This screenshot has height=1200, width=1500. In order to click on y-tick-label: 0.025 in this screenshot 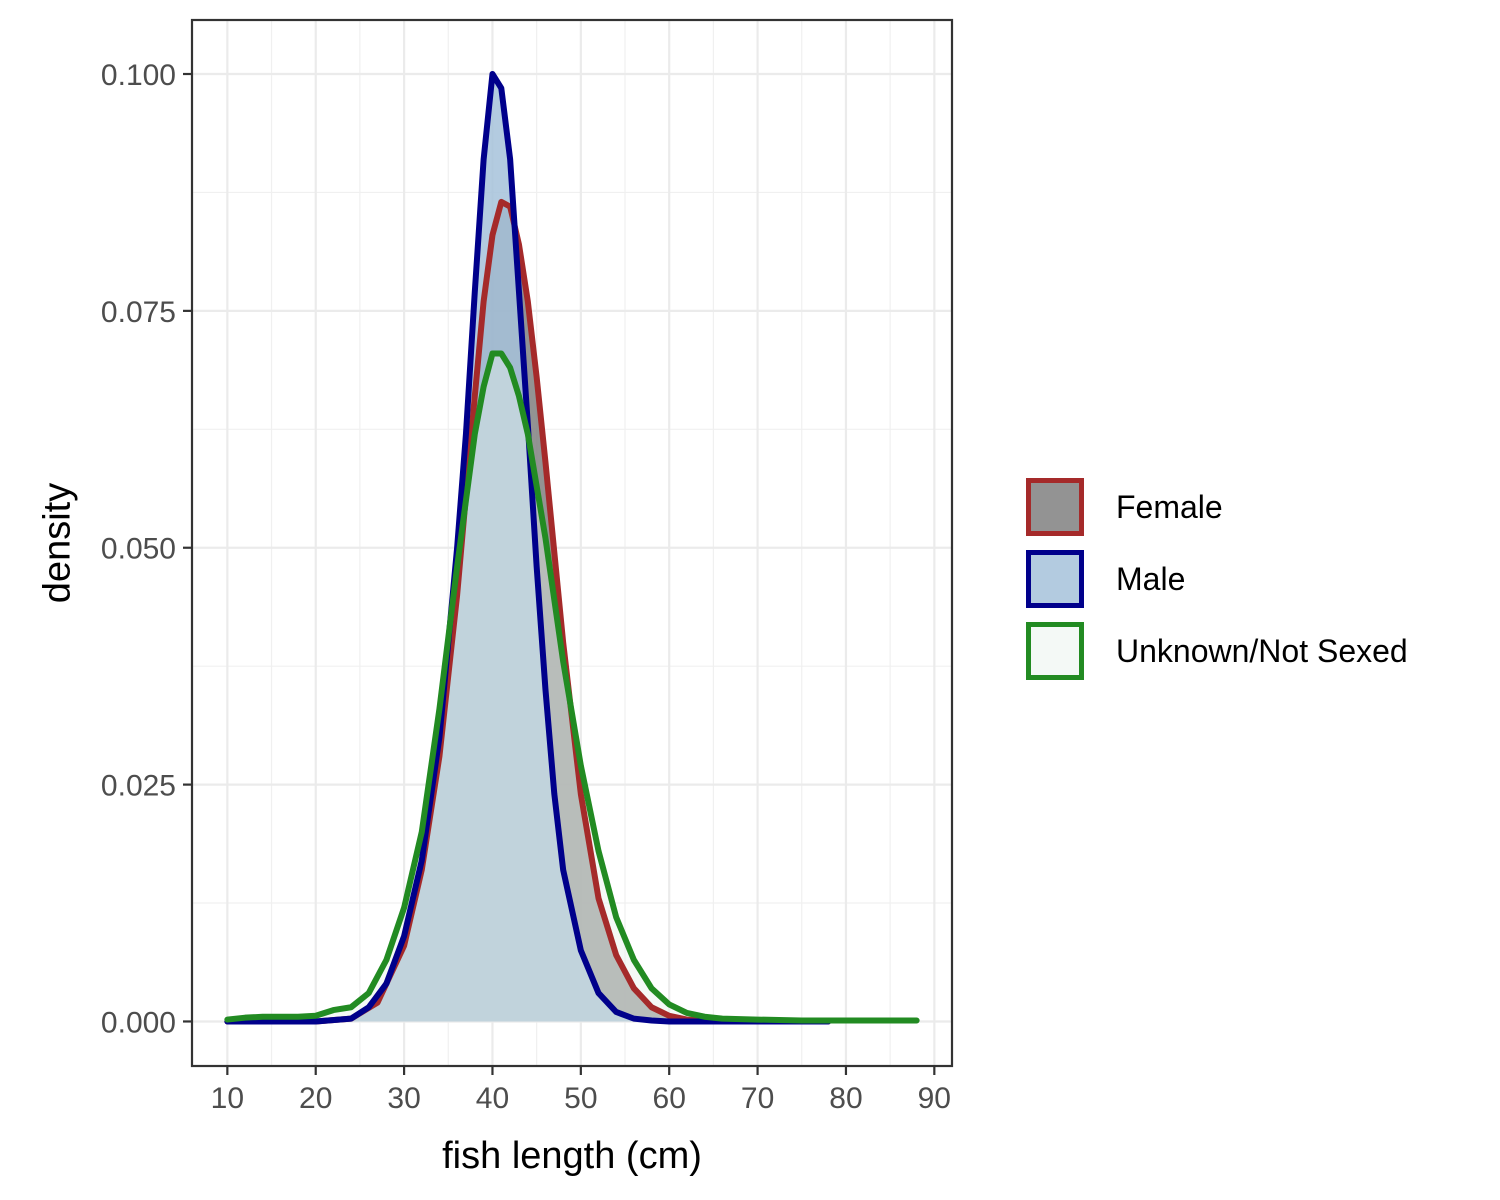, I will do `click(138, 786)`.